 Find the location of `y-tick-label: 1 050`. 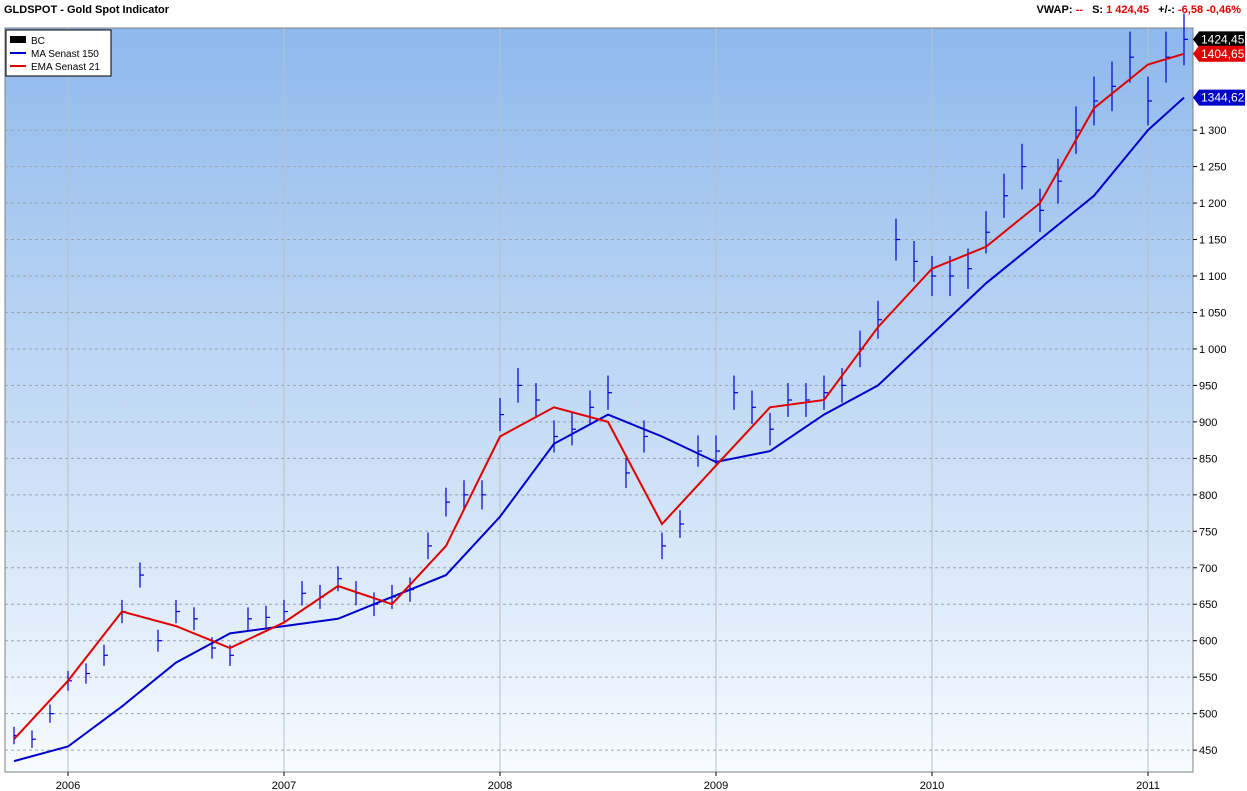

y-tick-label: 1 050 is located at coordinates (1213, 313).